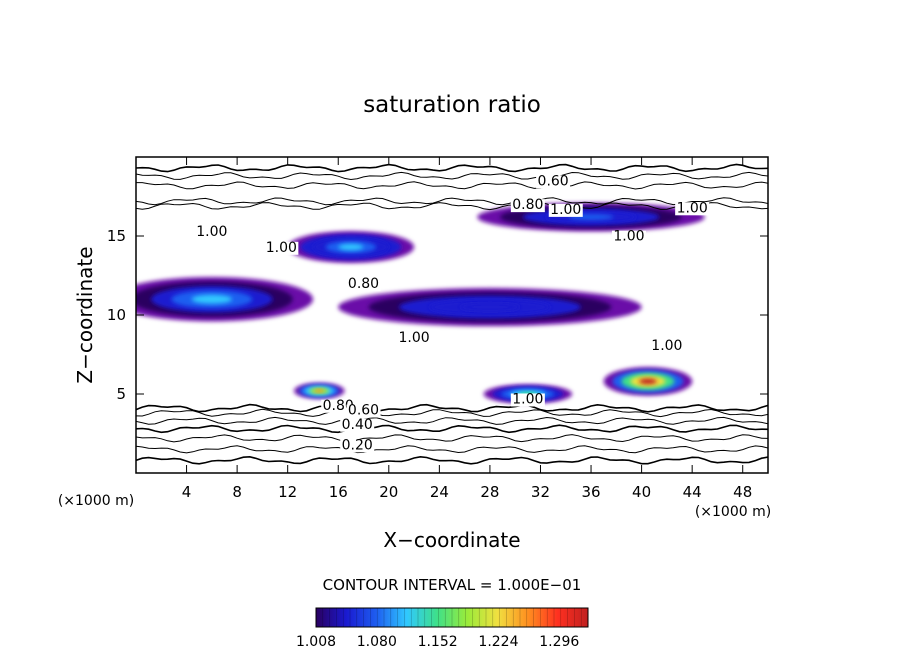 The height and width of the screenshot is (654, 904). I want to click on x-axis-label: X−coordinate, so click(451, 540).